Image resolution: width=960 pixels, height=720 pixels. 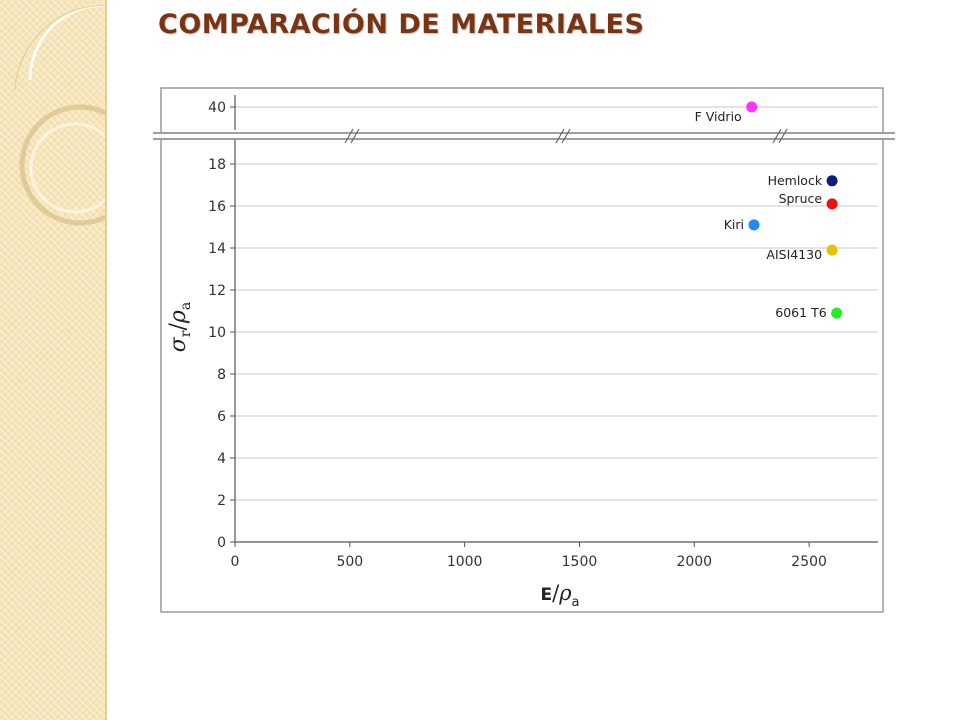 I want to click on y-tick-label: 2, so click(x=221, y=501).